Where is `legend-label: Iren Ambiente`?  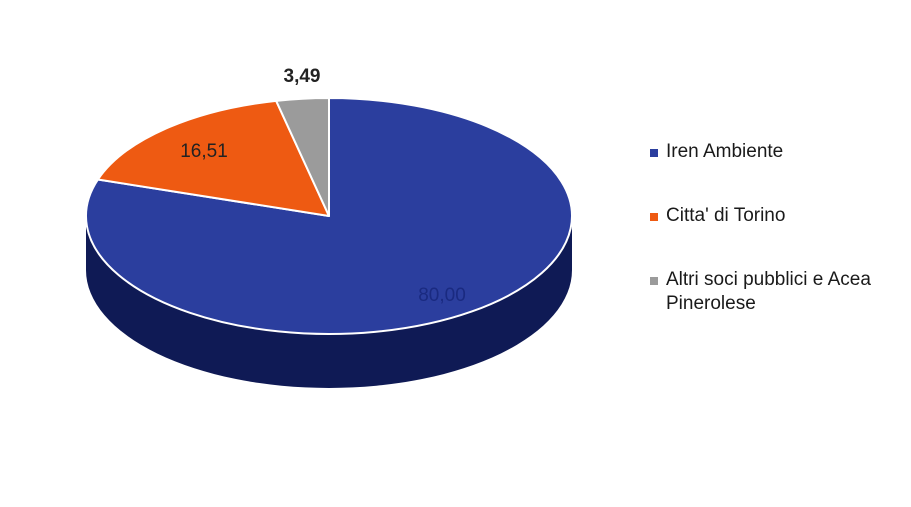 legend-label: Iren Ambiente is located at coordinates (725, 151).